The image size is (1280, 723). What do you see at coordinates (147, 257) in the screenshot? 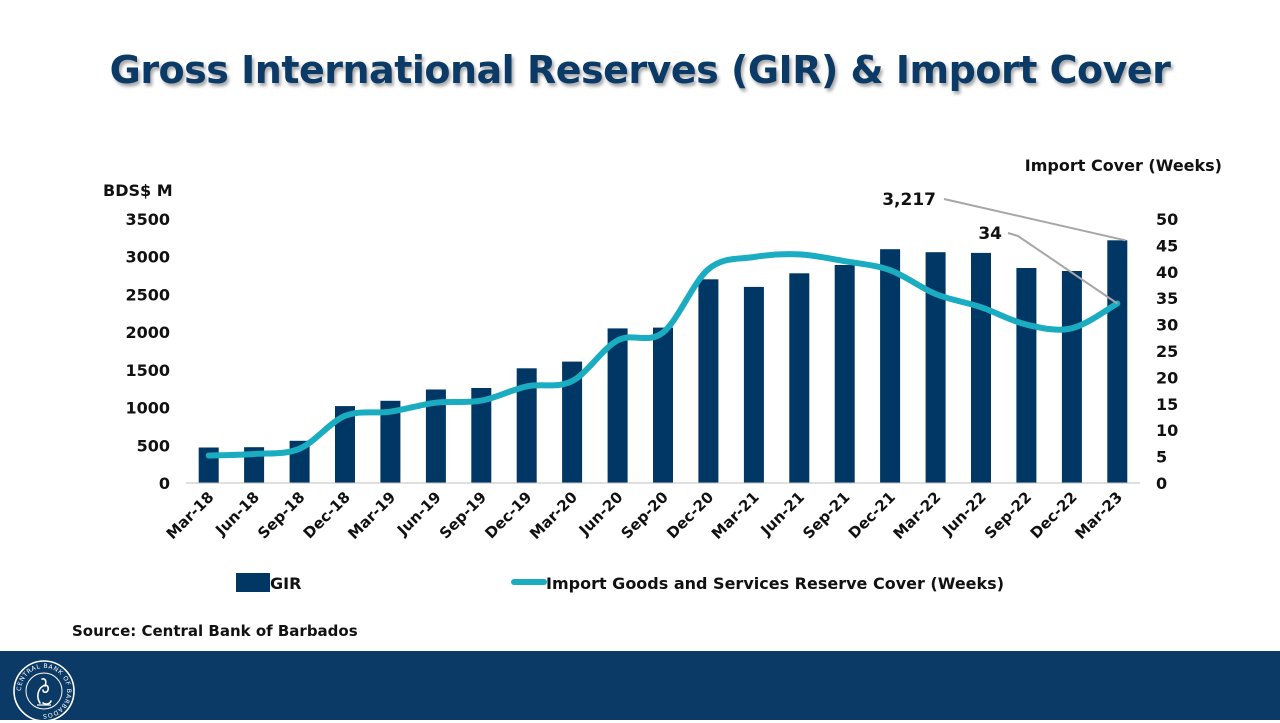
I see `left-tick-label: 3000` at bounding box center [147, 257].